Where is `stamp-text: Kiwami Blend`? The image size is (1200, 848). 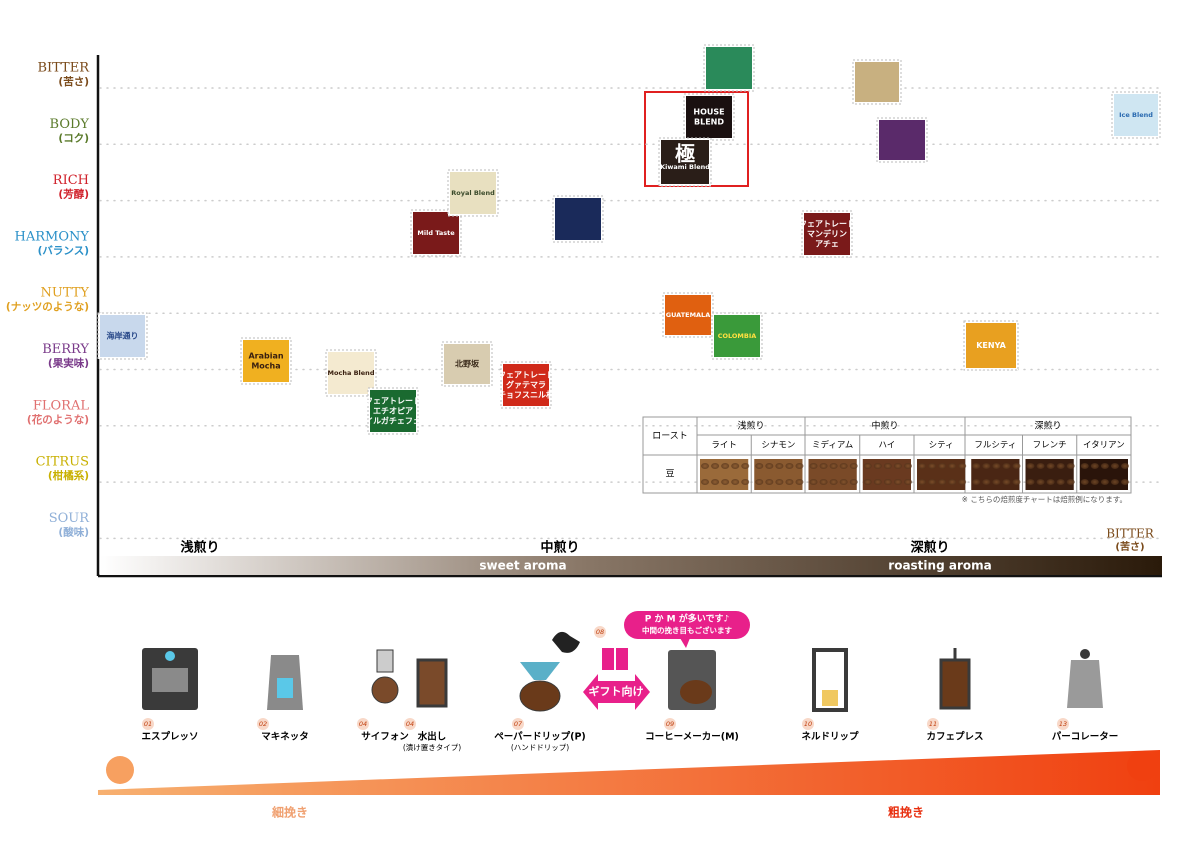 stamp-text: Kiwami Blend is located at coordinates (685, 167).